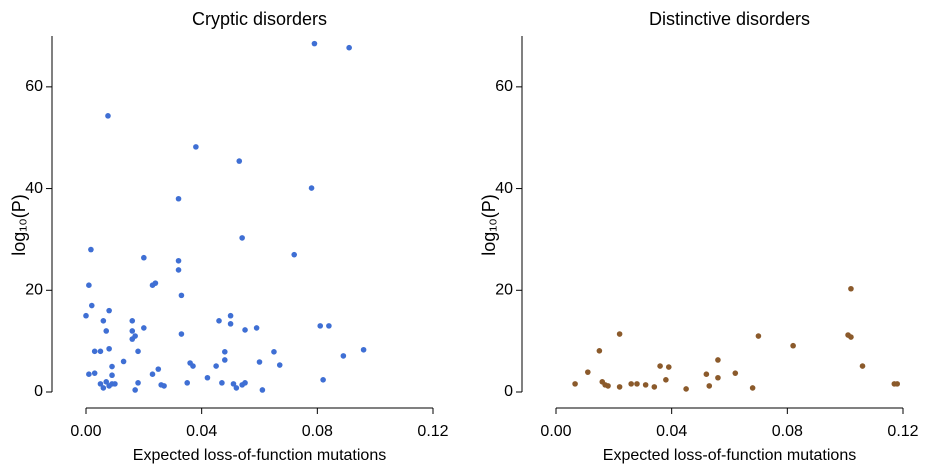 This screenshot has height=472, width=928. I want to click on x-tick-label: 0.12, so click(902, 431).